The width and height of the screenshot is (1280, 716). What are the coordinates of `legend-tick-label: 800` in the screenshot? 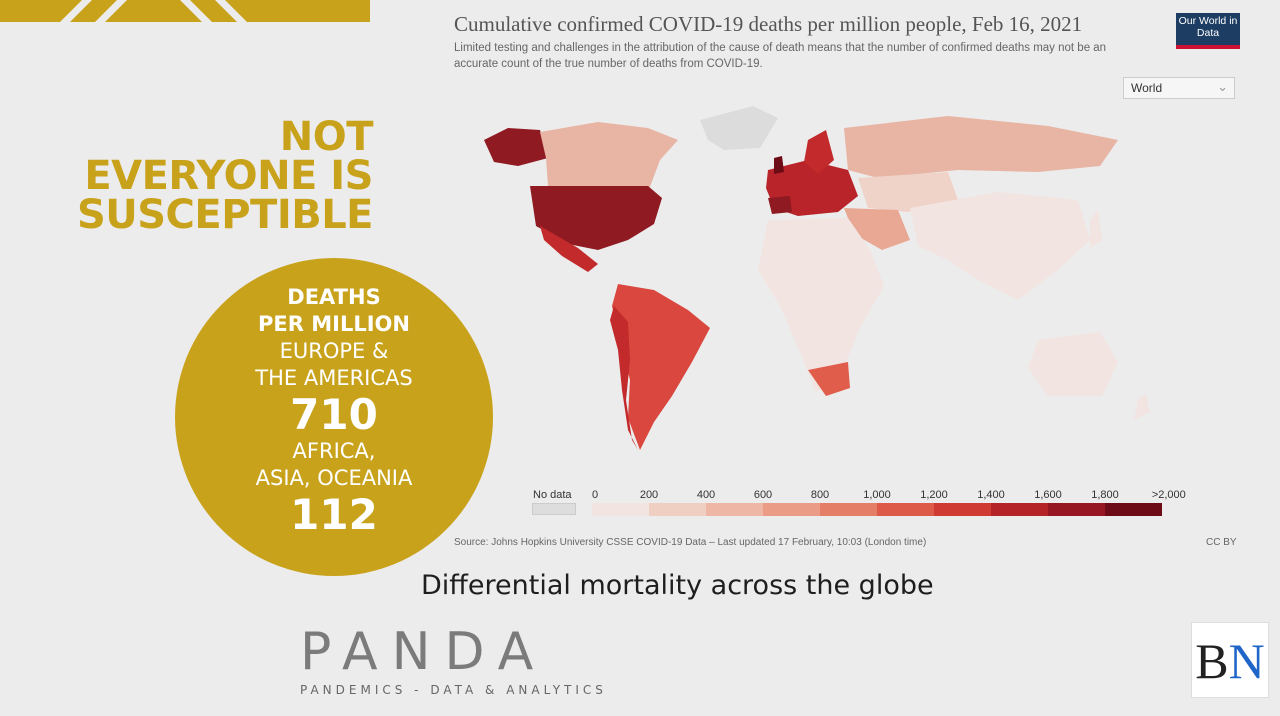 It's located at (820, 495).